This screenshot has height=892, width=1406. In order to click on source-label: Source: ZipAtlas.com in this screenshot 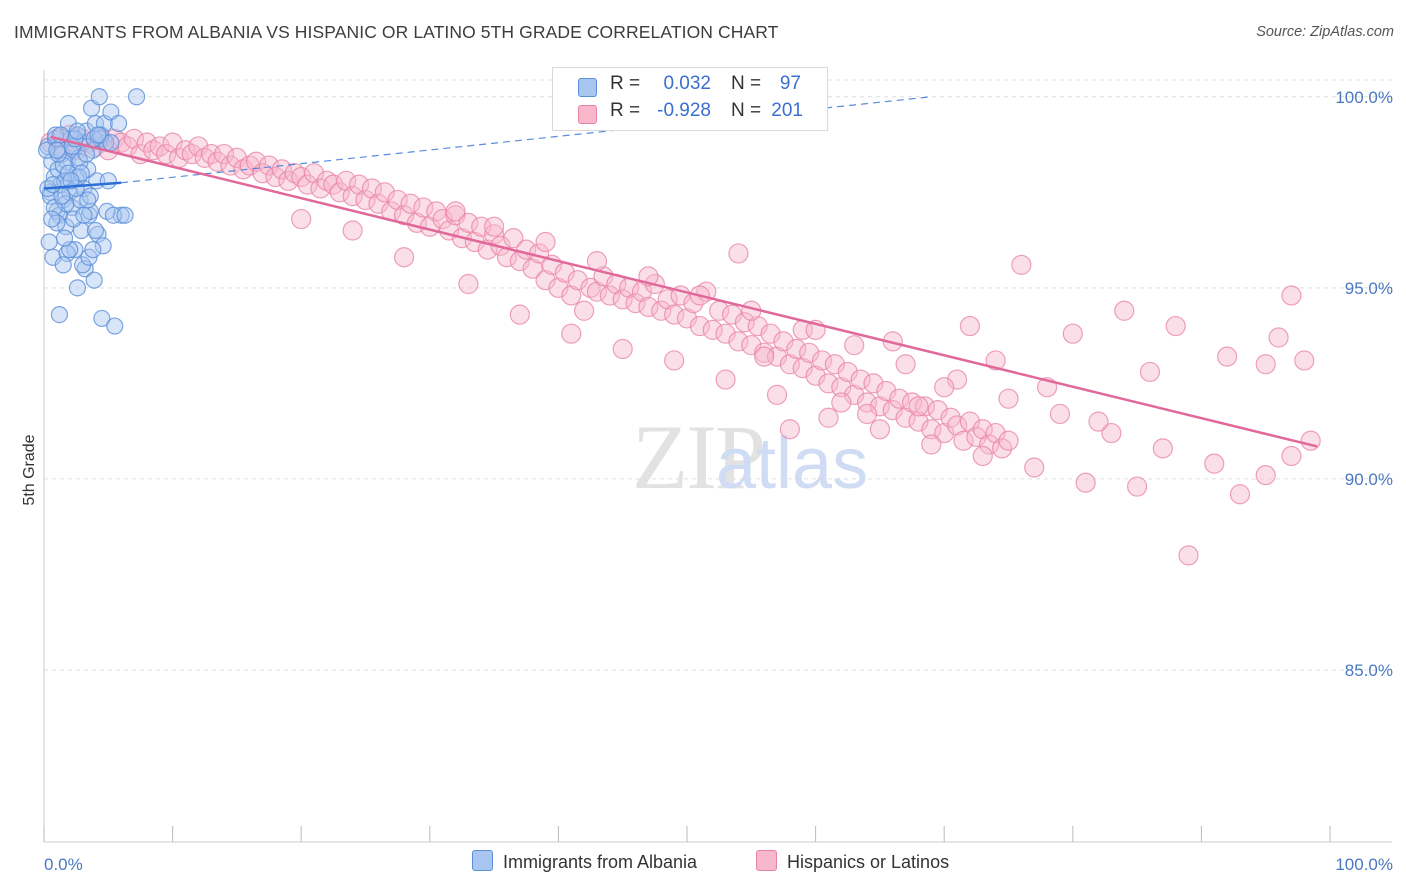, I will do `click(1325, 32)`.